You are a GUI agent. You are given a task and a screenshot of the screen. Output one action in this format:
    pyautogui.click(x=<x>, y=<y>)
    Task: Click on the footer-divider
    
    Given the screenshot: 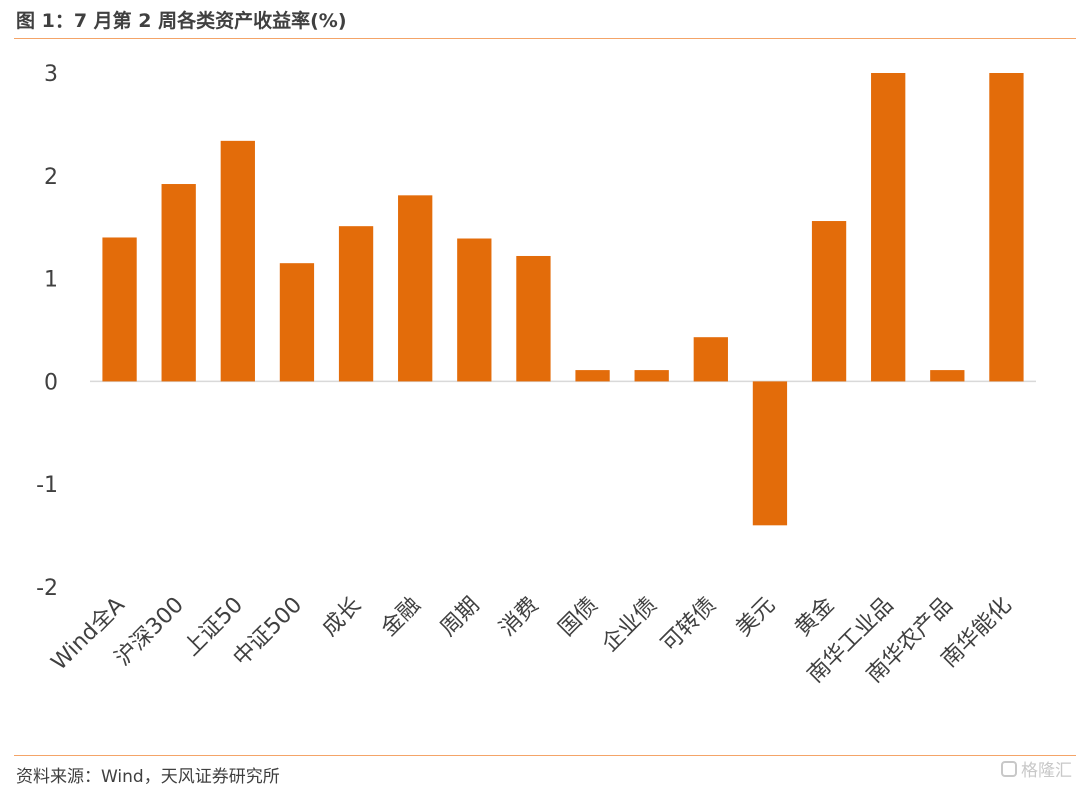 What is the action you would take?
    pyautogui.click(x=545, y=755)
    